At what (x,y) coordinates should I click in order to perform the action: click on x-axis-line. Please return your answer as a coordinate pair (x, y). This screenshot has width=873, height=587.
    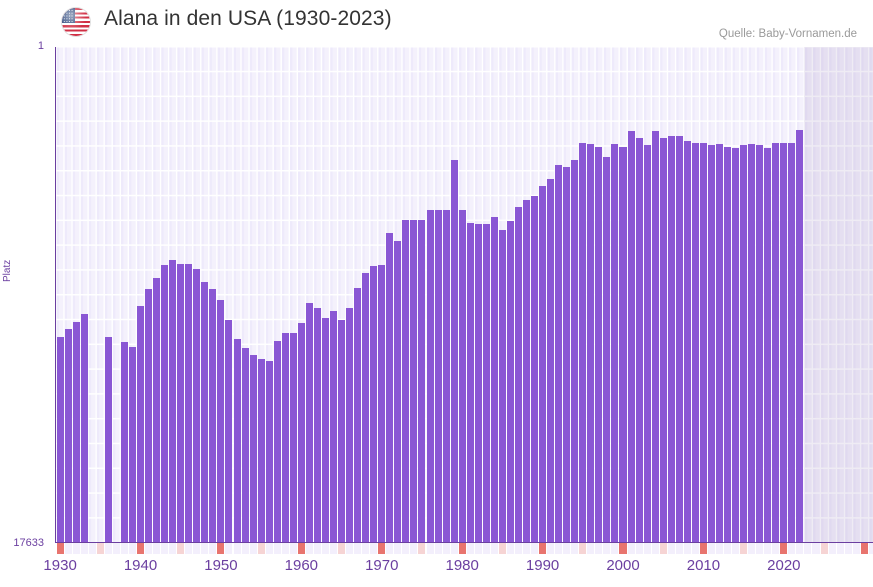
    Looking at the image, I should click on (464, 543).